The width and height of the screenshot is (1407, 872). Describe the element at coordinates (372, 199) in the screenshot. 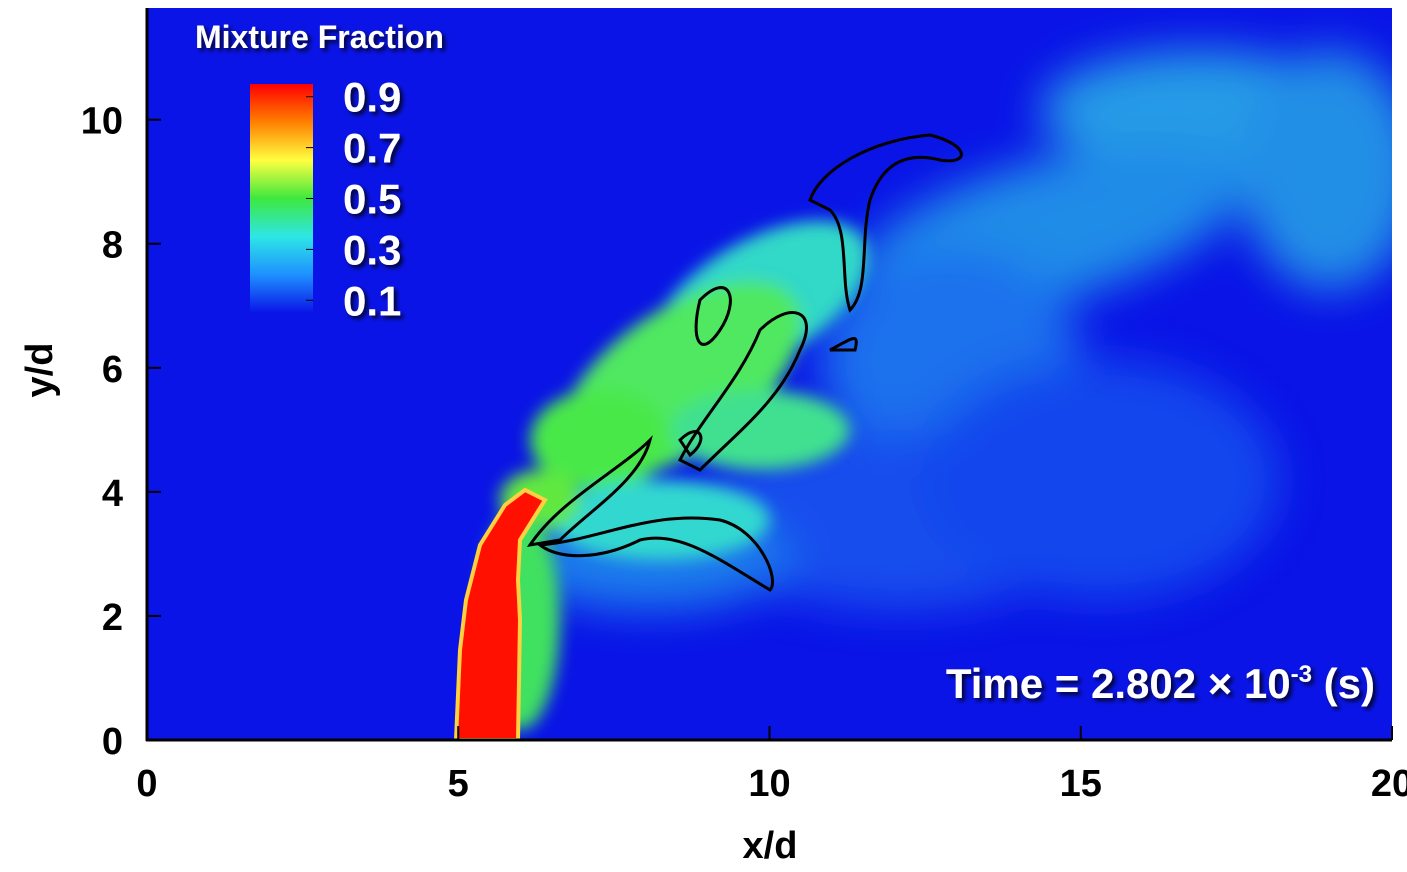

I see `colorbar-tick-label: 0.5` at that location.